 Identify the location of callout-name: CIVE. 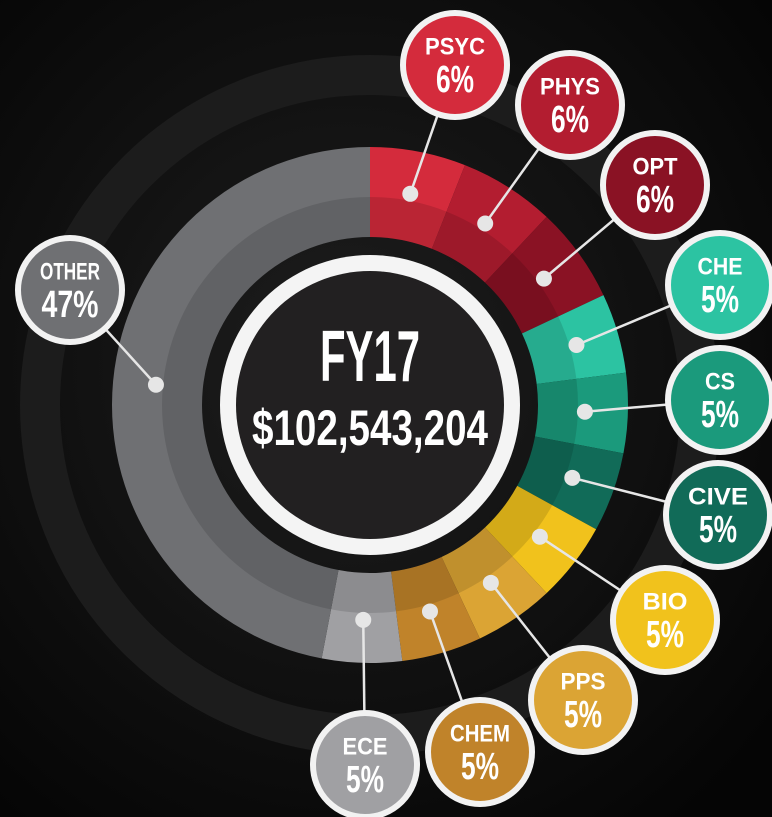
(718, 496).